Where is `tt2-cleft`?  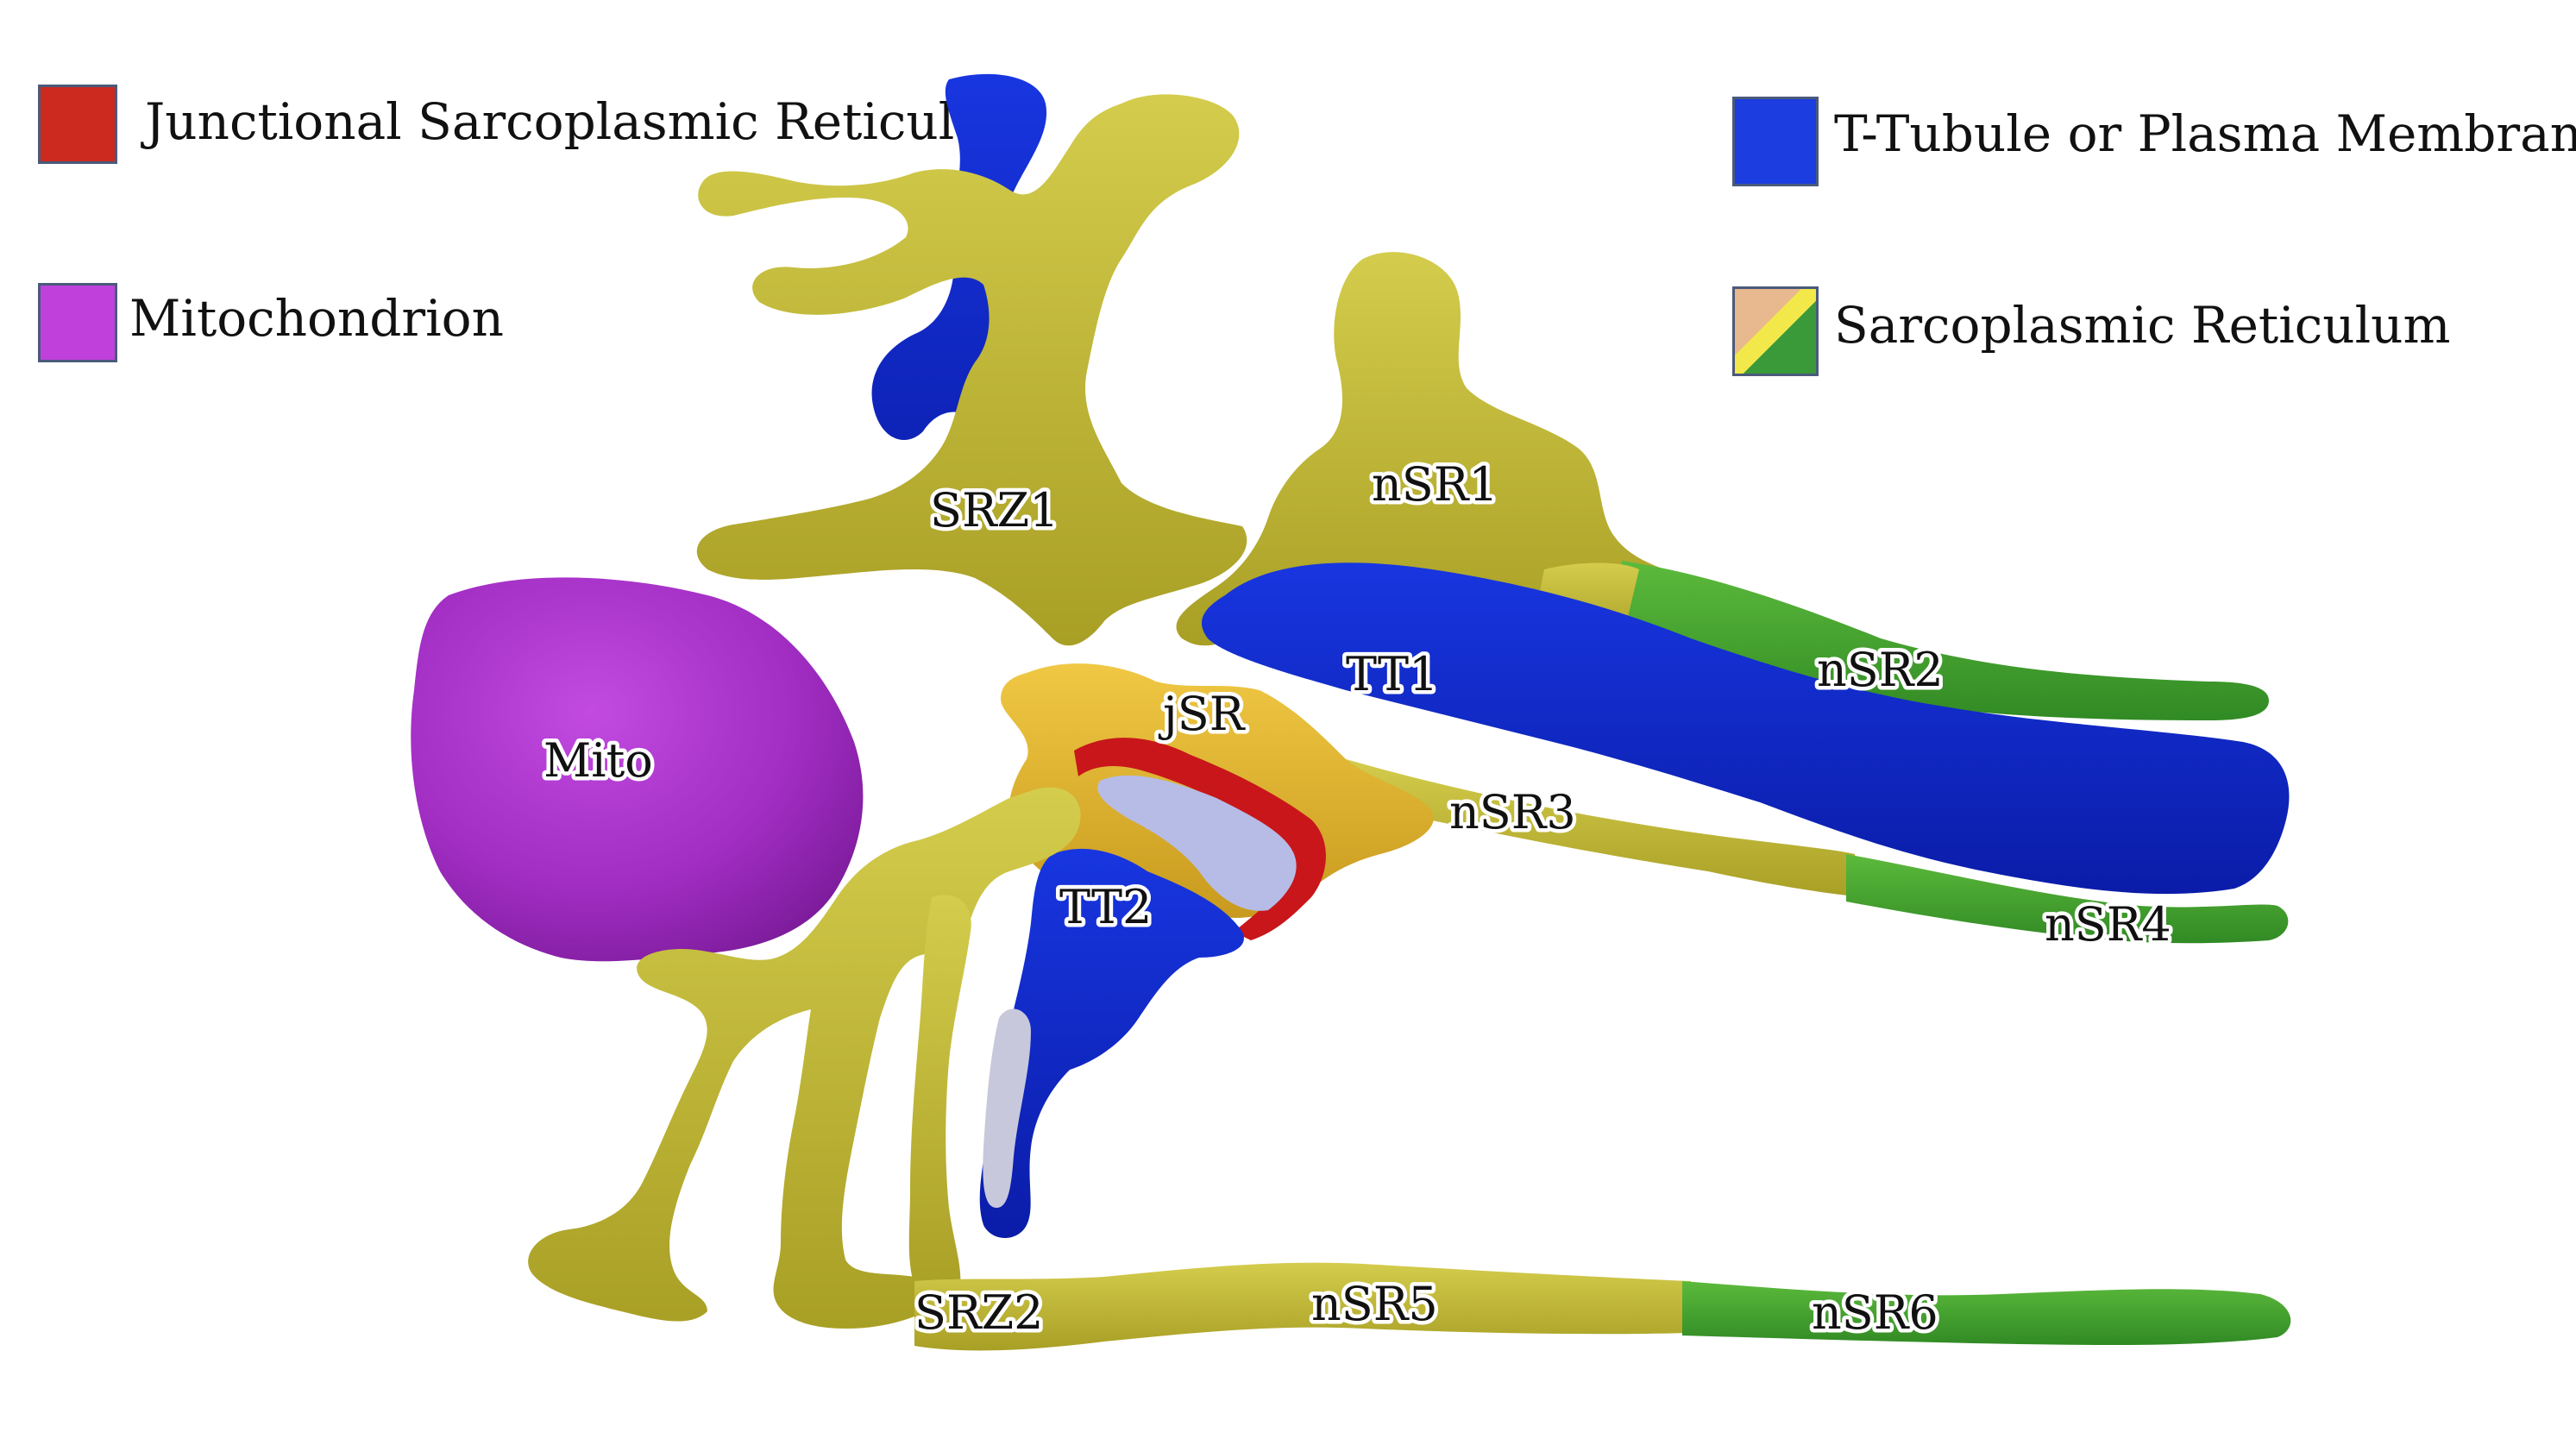 tt2-cleft is located at coordinates (1007, 1108).